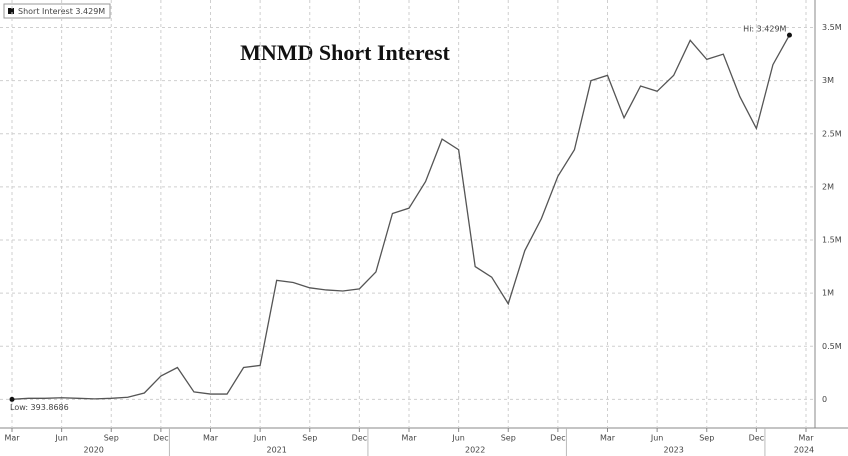 The width and height of the screenshot is (848, 456). I want to click on chart-title: MNMD Short Interest, so click(345, 52).